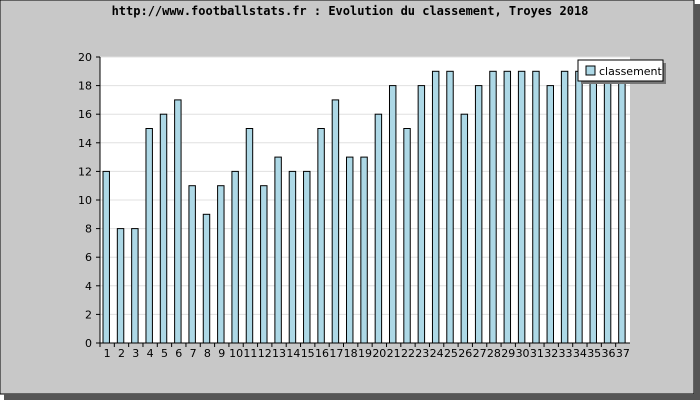 The width and height of the screenshot is (700, 404). Describe the element at coordinates (88, 257) in the screenshot. I see `y-tick-label: 6` at that location.